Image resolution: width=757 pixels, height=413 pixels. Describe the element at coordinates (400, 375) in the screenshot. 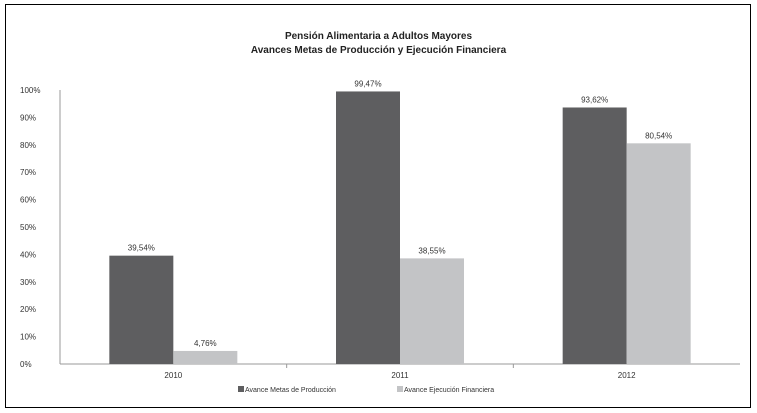

I see `x-tick-label: 2011` at that location.